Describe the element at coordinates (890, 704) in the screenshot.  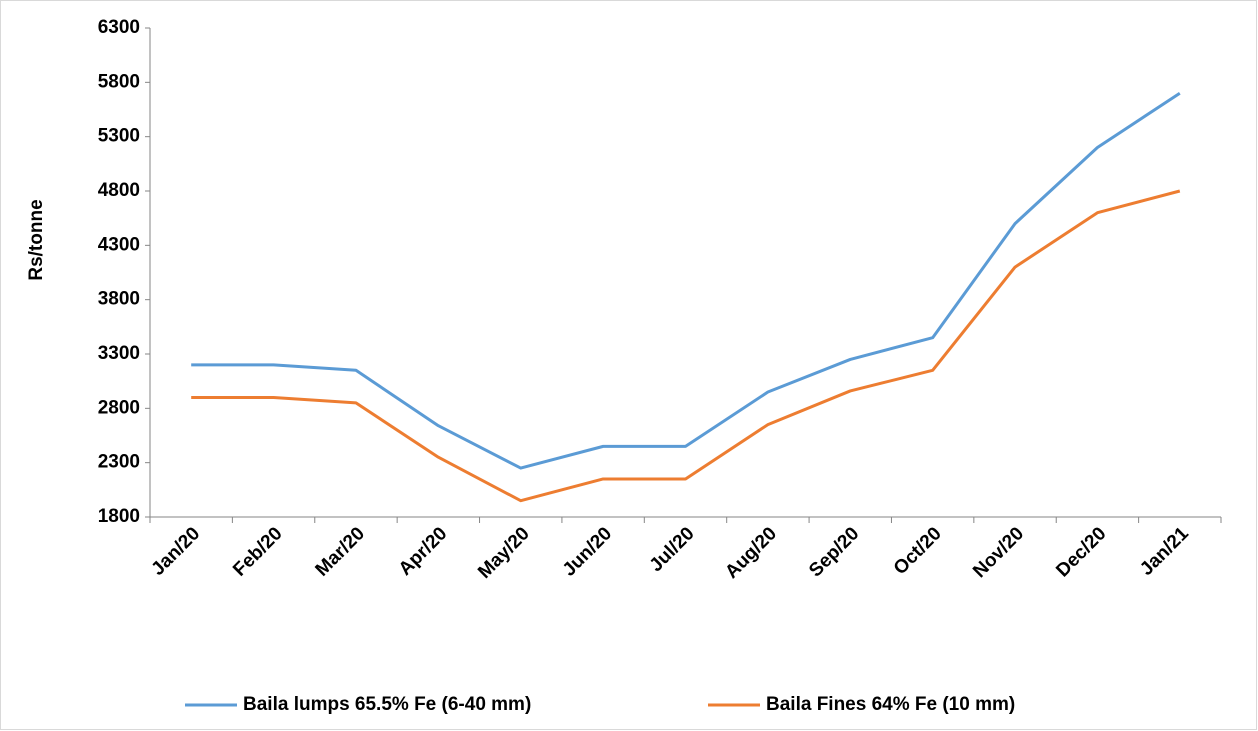
I see `legend-label: Baila Fines 64% Fe (10 mm)` at that location.